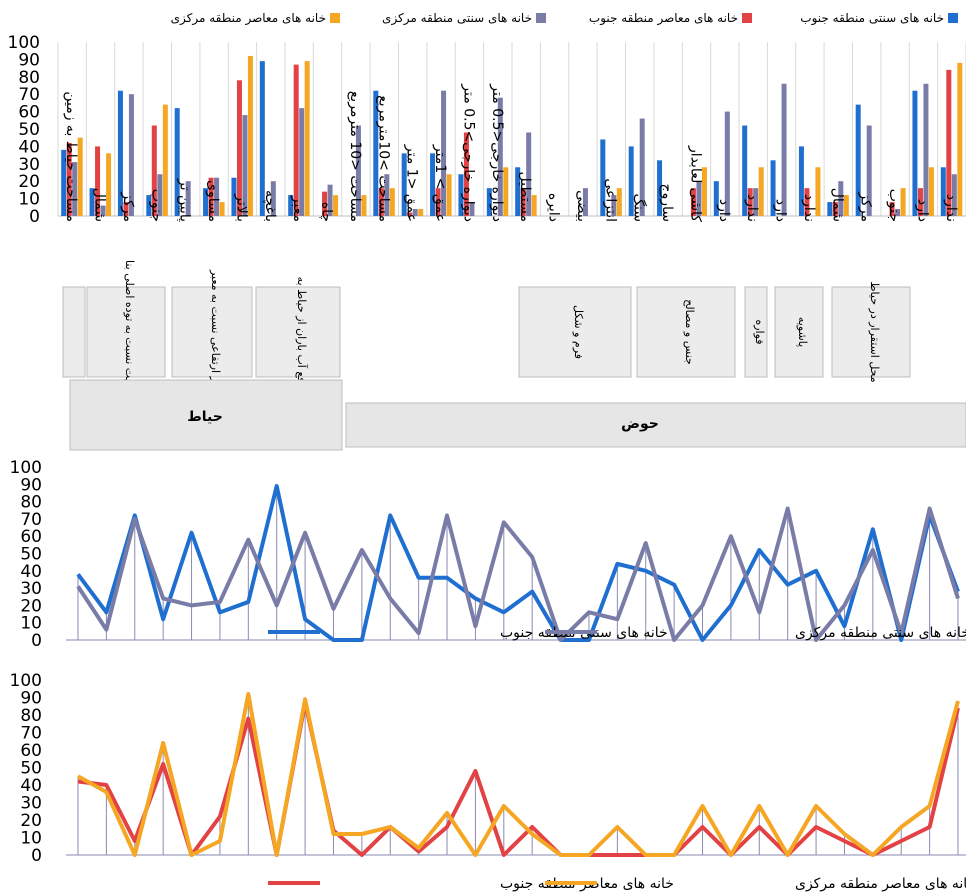 This screenshot has width=966, height=893. I want to click on group-label: محل استقرار در حیاط, so click(871, 332).